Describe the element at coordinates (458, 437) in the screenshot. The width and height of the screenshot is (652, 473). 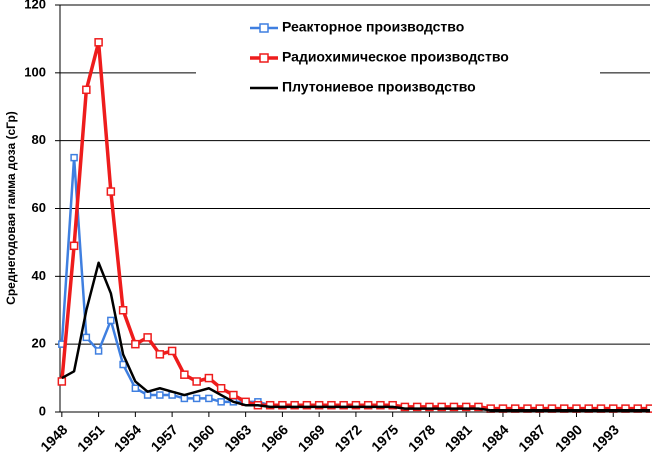
I see `x-tick-label: 1981` at that location.